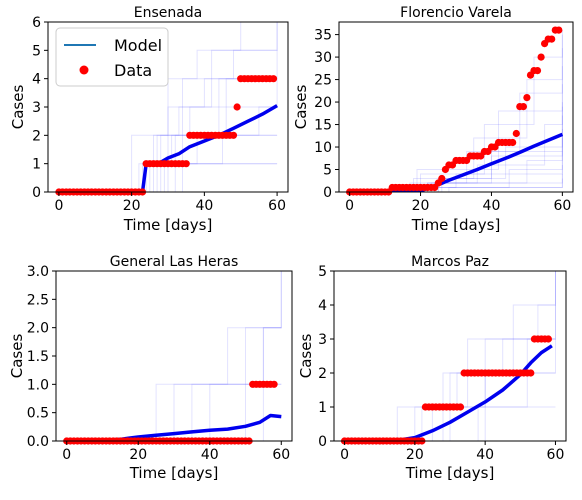 Image resolution: width=582 pixels, height=500 pixels. Describe the element at coordinates (38, 442) in the screenshot. I see `y-tick-label: 0.0` at that location.